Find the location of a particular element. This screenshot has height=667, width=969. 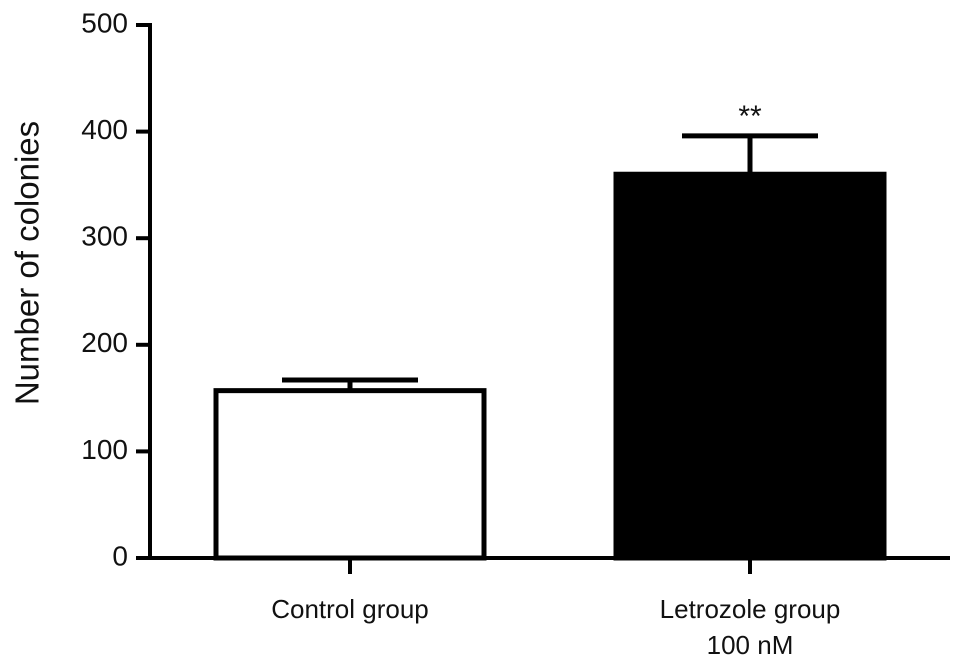

x-tick-label: Letrozole group 100 nM is located at coordinates (750, 627).